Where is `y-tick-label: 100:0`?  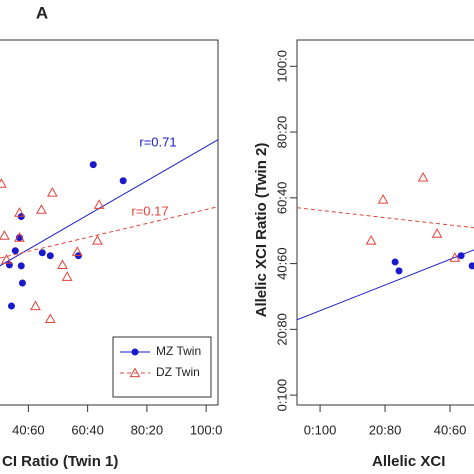
y-tick-label: 100:0 is located at coordinates (281, 66).